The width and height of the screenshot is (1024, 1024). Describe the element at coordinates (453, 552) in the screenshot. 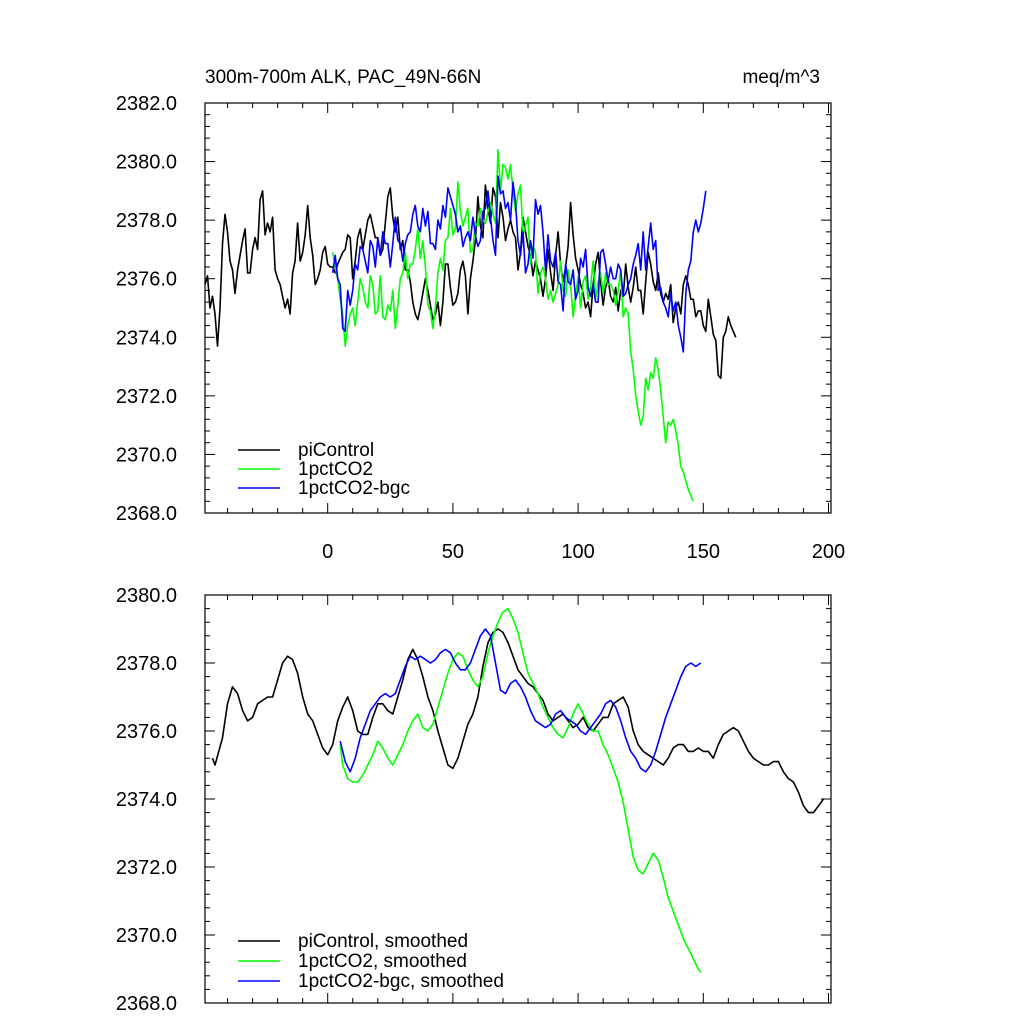

I see `x-tick-label: 50` at that location.